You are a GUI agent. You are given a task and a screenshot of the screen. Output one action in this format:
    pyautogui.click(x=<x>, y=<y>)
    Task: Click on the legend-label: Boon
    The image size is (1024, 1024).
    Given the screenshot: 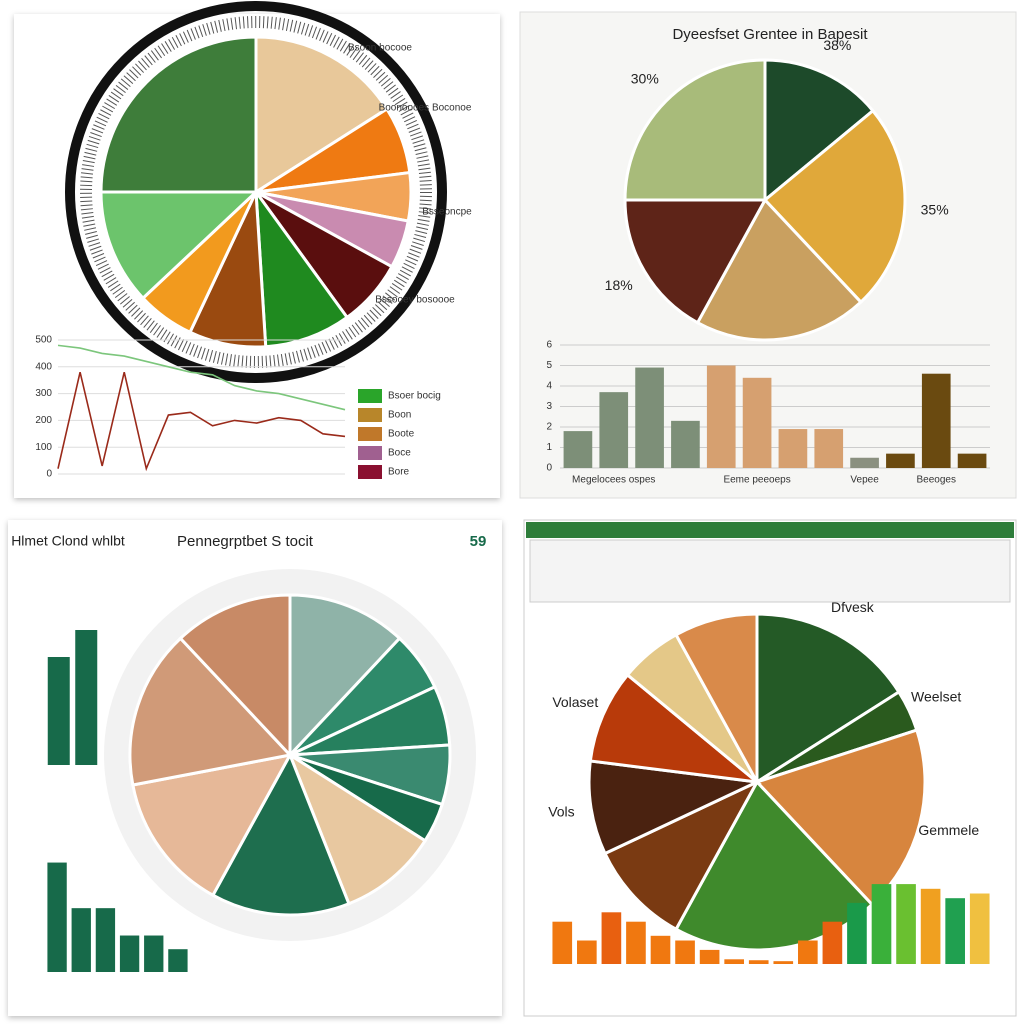 What is the action you would take?
    pyautogui.click(x=399, y=415)
    